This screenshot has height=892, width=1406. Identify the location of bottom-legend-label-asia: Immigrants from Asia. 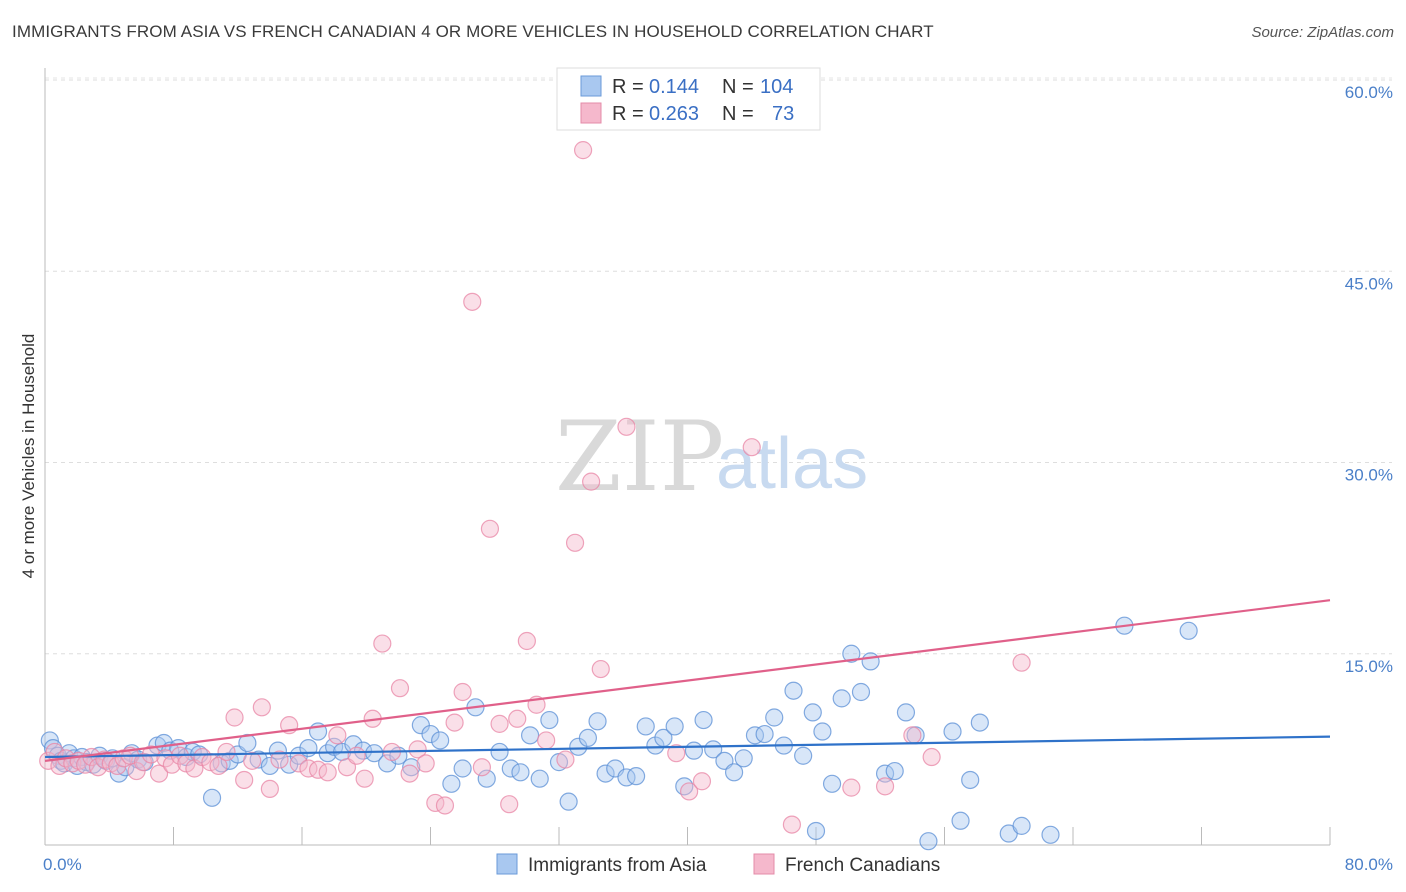
(617, 865).